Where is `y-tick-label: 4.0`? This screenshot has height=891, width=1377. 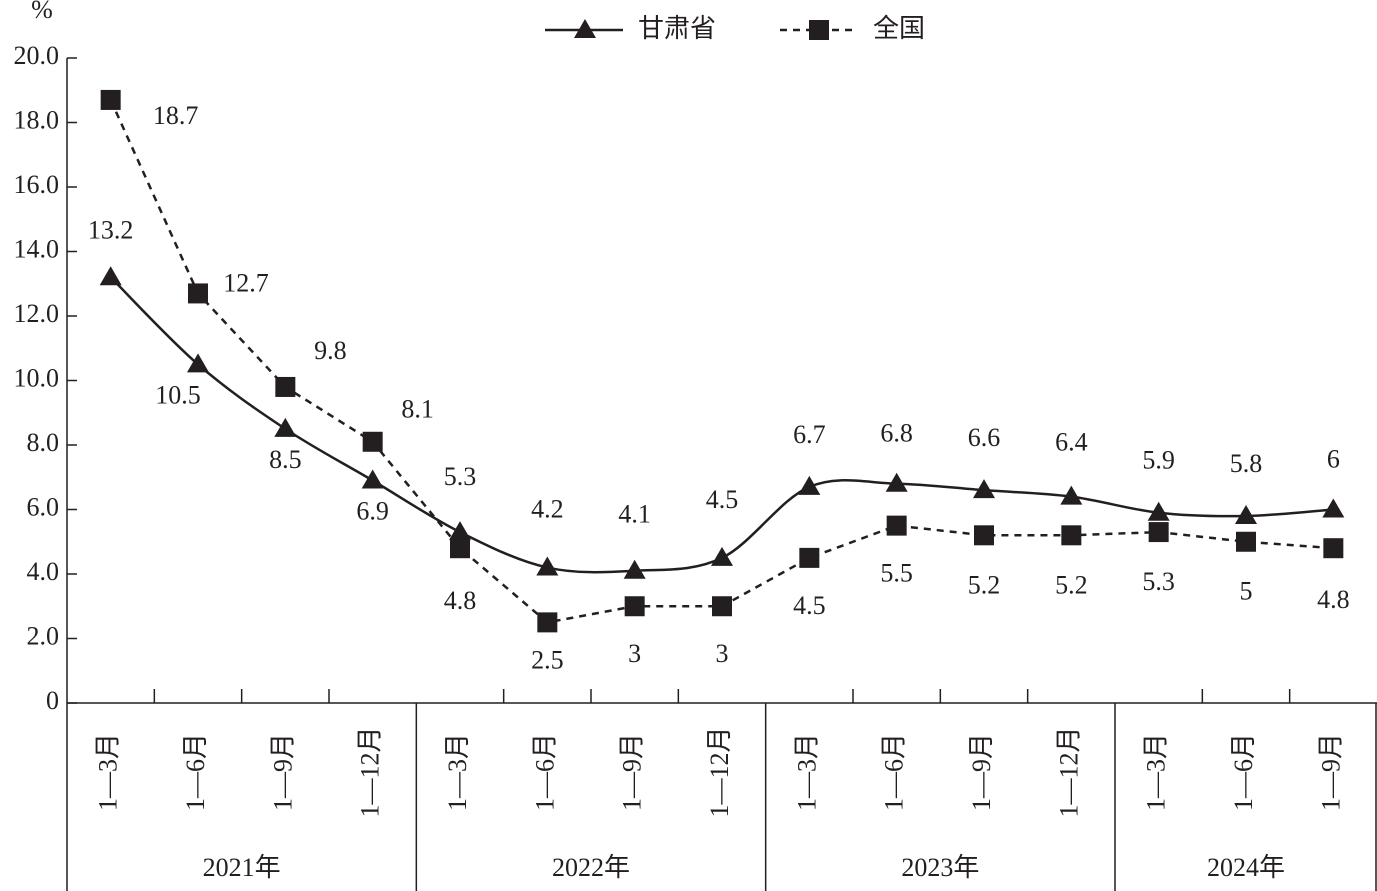 y-tick-label: 4.0 is located at coordinates (43, 571).